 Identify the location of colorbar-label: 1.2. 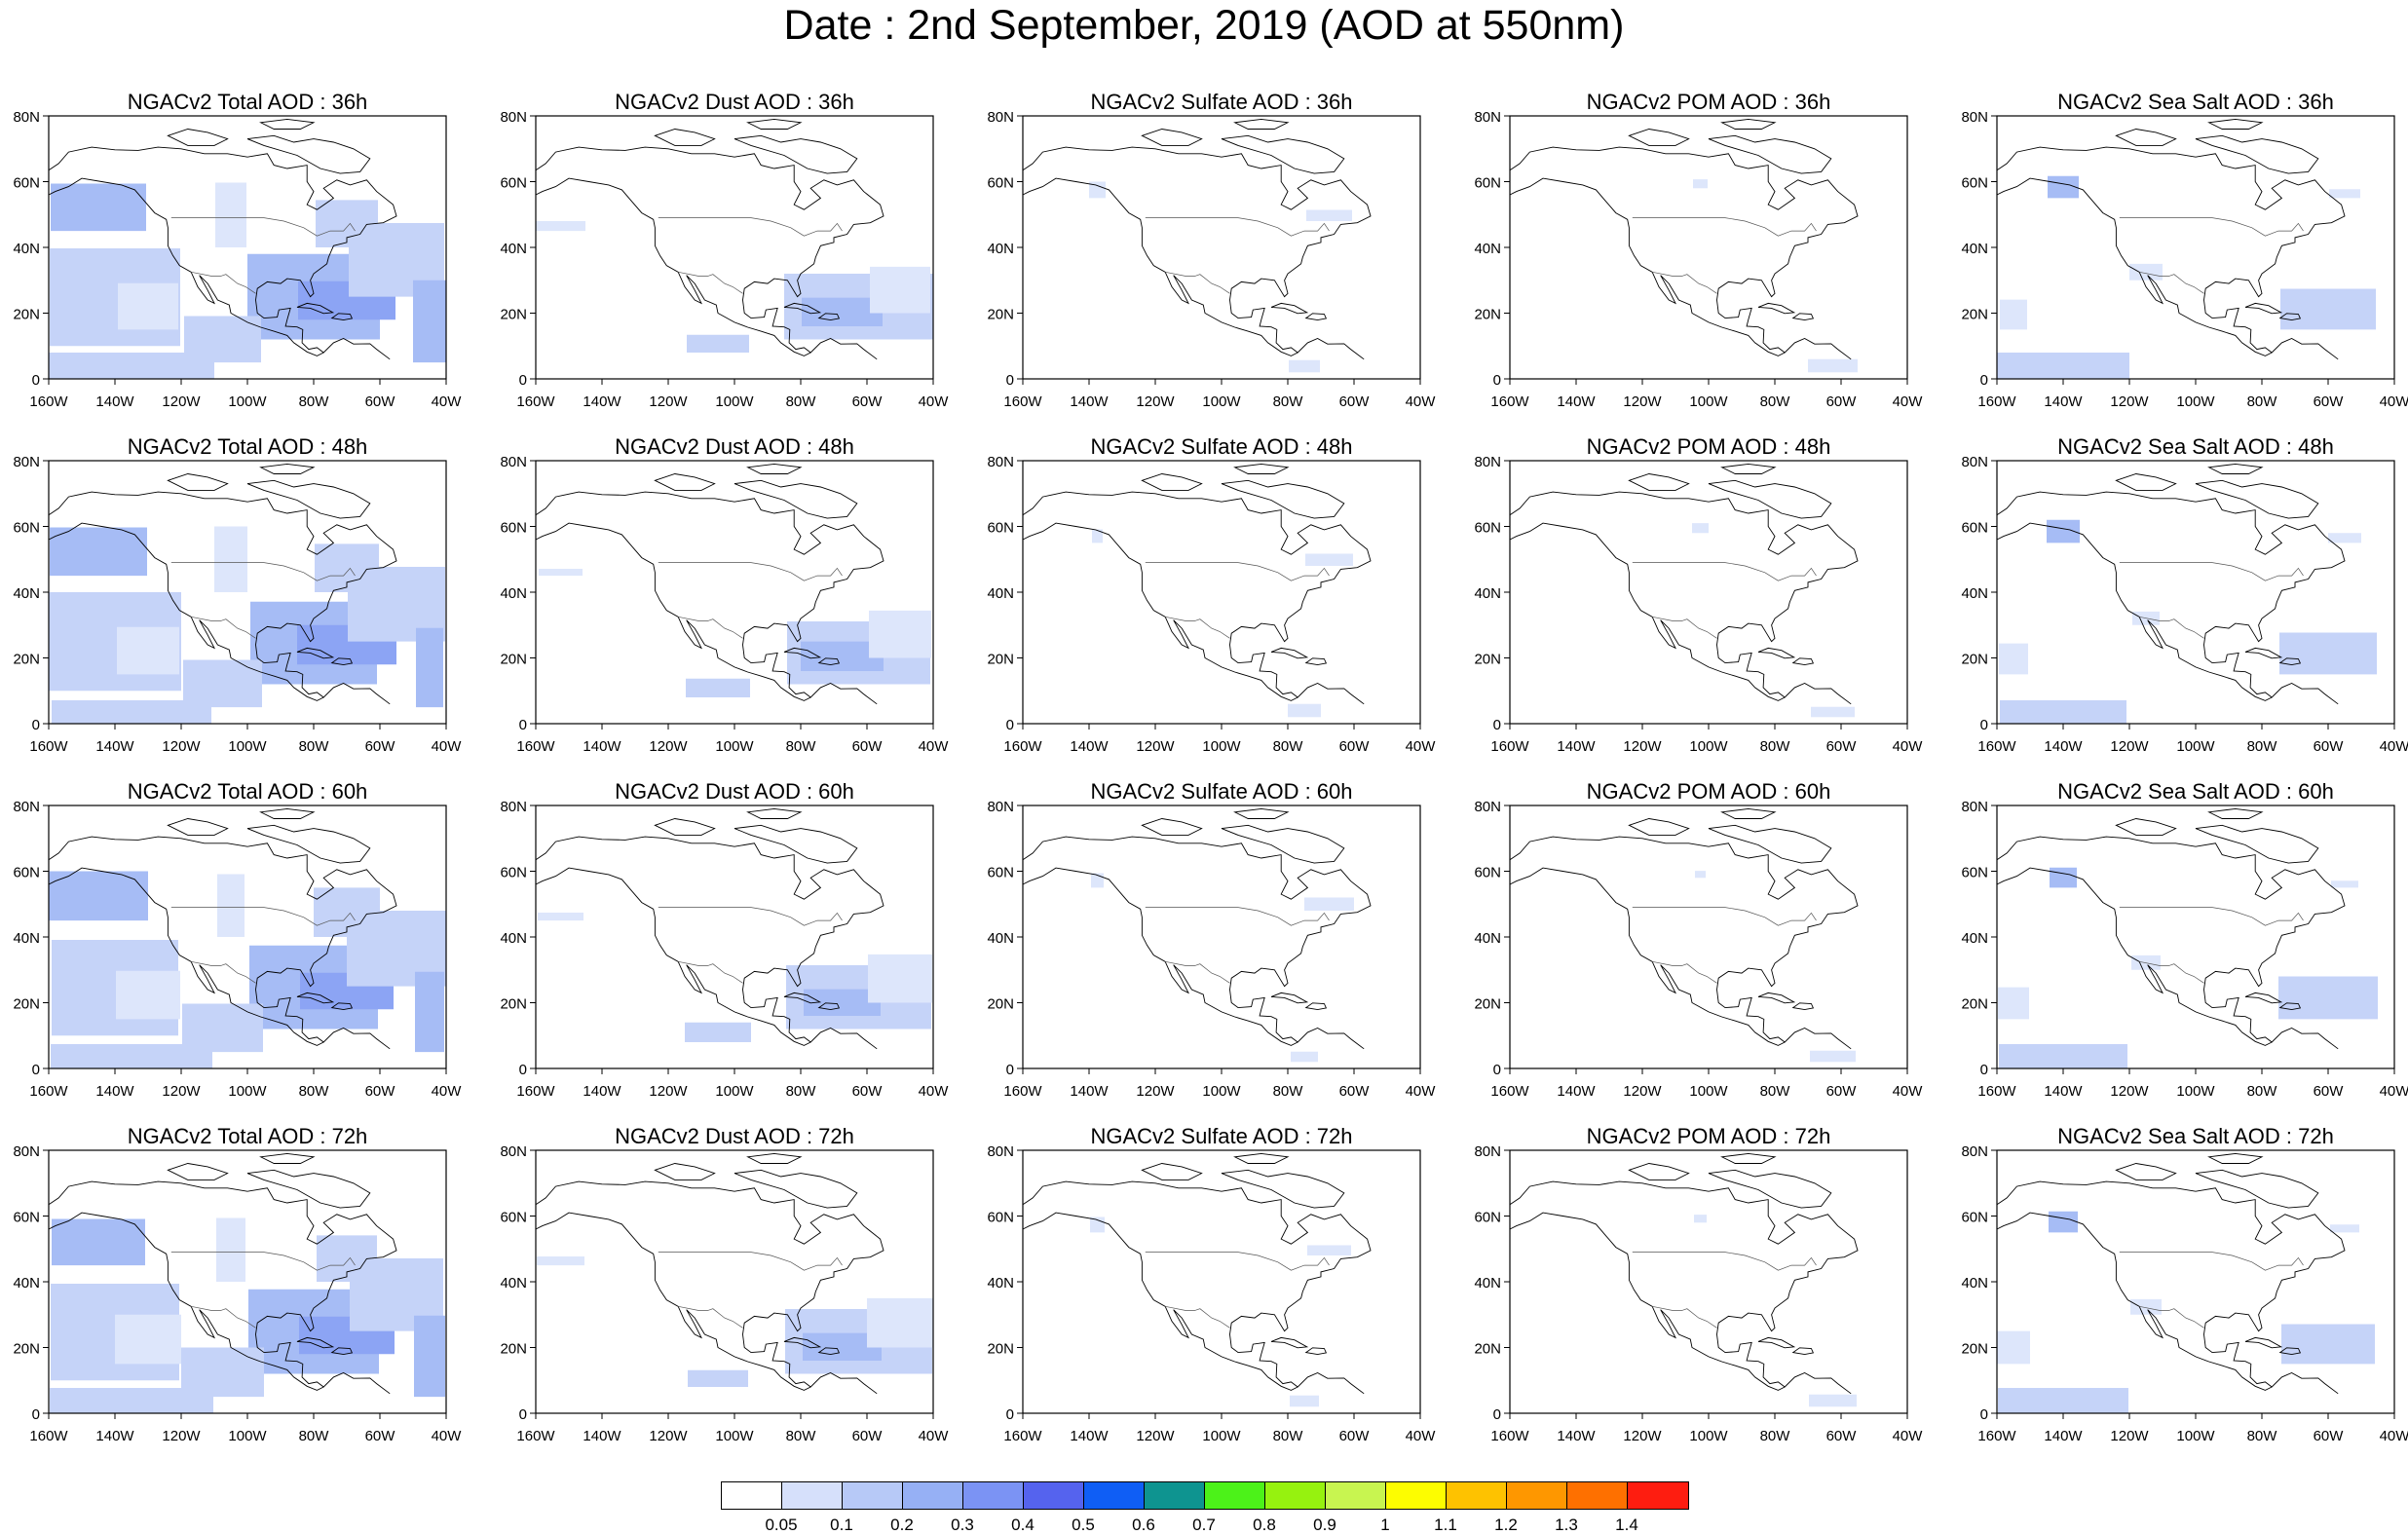
(1506, 1525).